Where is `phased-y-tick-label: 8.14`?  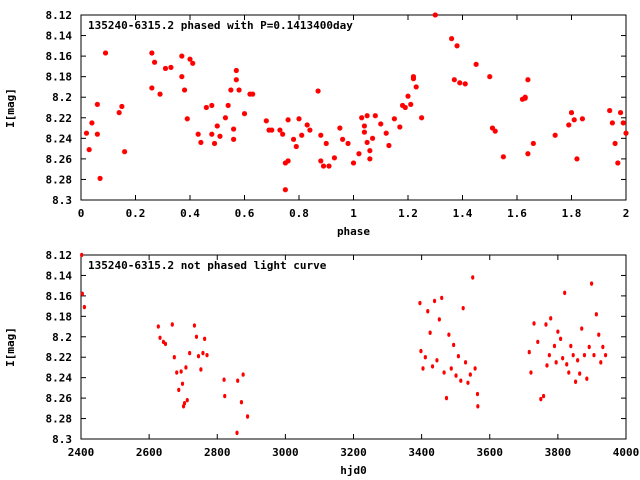
phased-y-tick-label: 8.14 is located at coordinates (59, 36).